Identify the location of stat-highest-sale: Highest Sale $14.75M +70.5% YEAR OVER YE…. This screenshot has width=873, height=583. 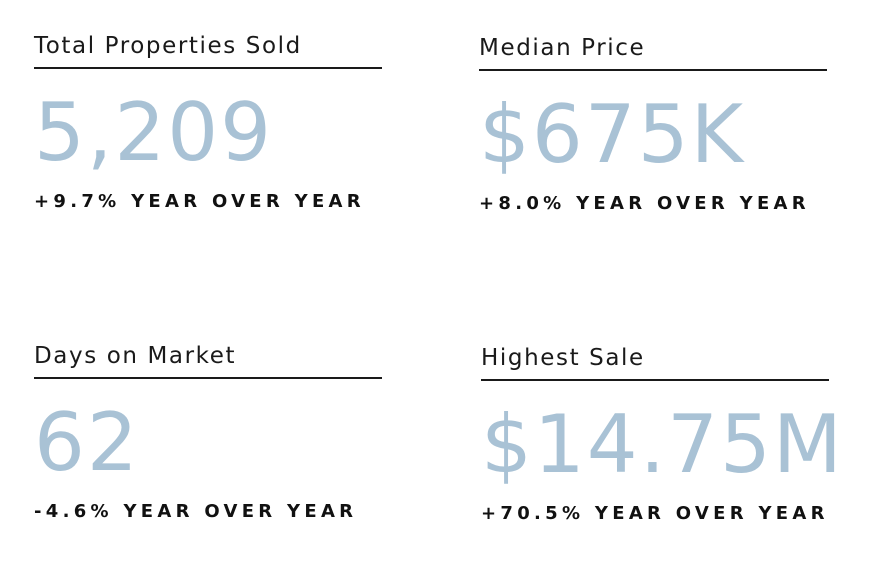
(662, 434).